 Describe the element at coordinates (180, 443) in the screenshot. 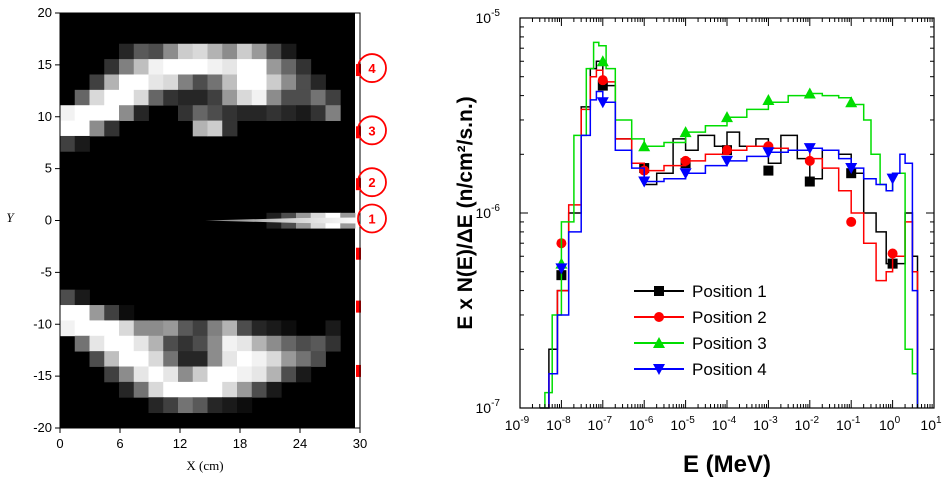

I see `x-tick-label: 12` at that location.